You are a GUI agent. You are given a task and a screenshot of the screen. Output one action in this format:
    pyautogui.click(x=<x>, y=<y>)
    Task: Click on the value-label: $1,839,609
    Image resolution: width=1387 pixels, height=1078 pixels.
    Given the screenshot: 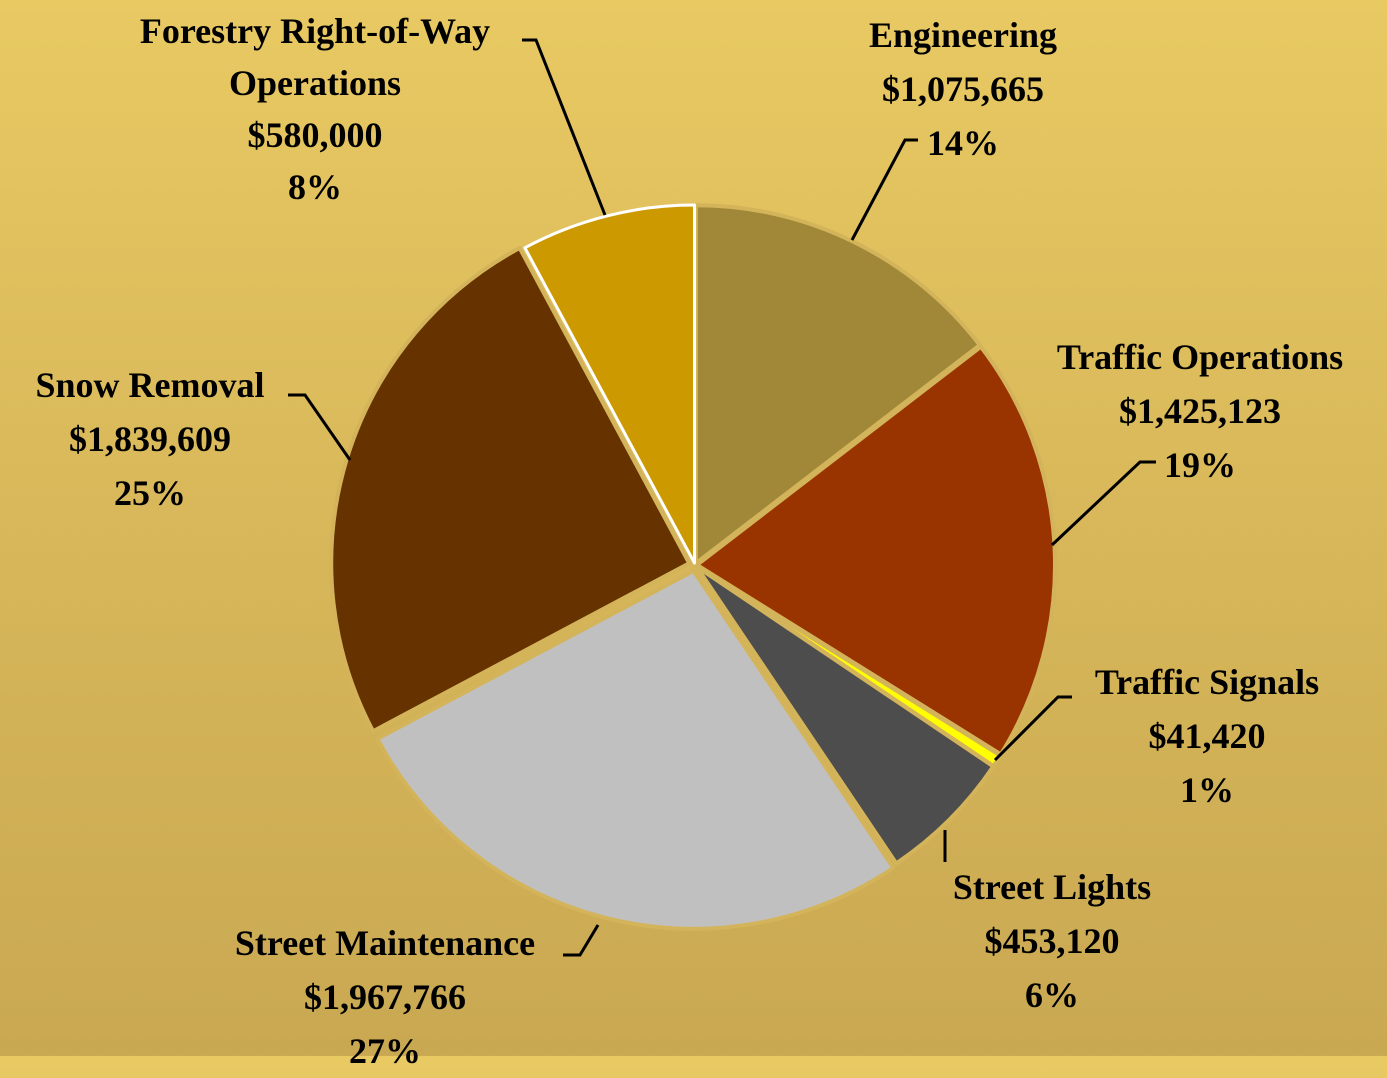 What is the action you would take?
    pyautogui.click(x=149, y=439)
    